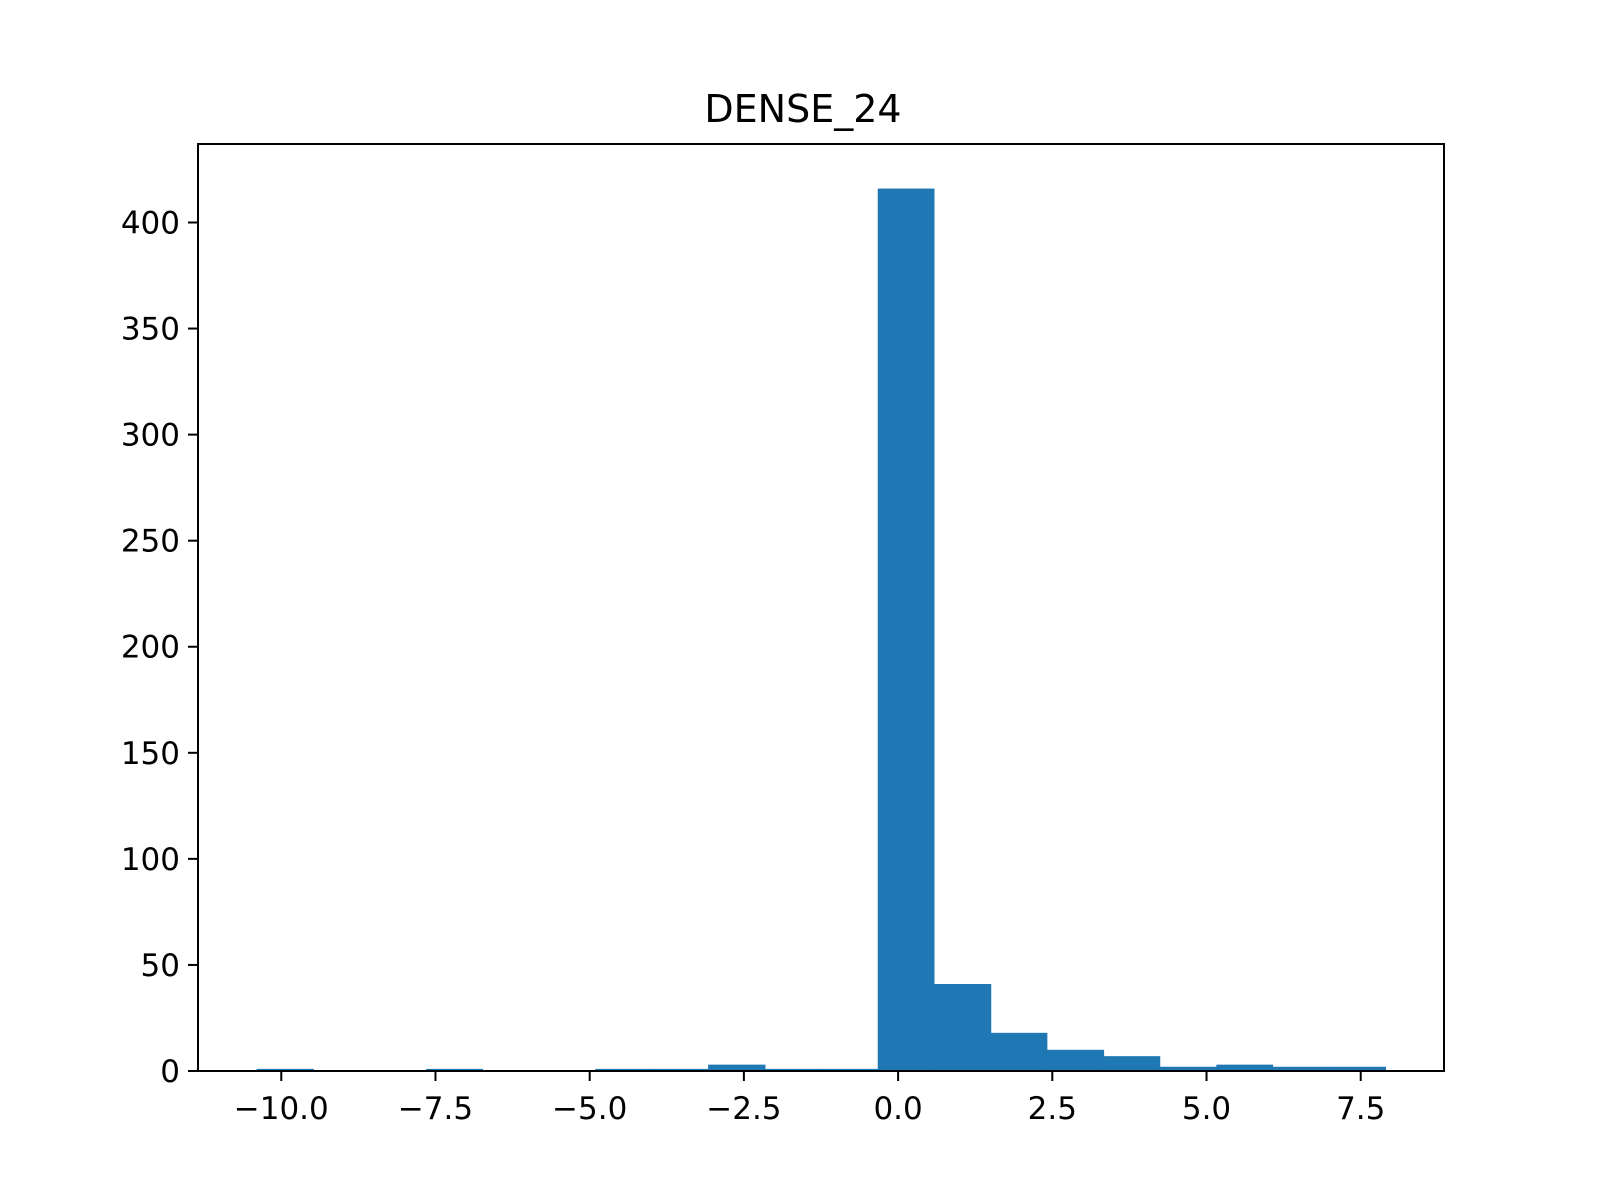 The width and height of the screenshot is (1600, 1200). I want to click on x-tick-label: 7.5, so click(1360, 1109).